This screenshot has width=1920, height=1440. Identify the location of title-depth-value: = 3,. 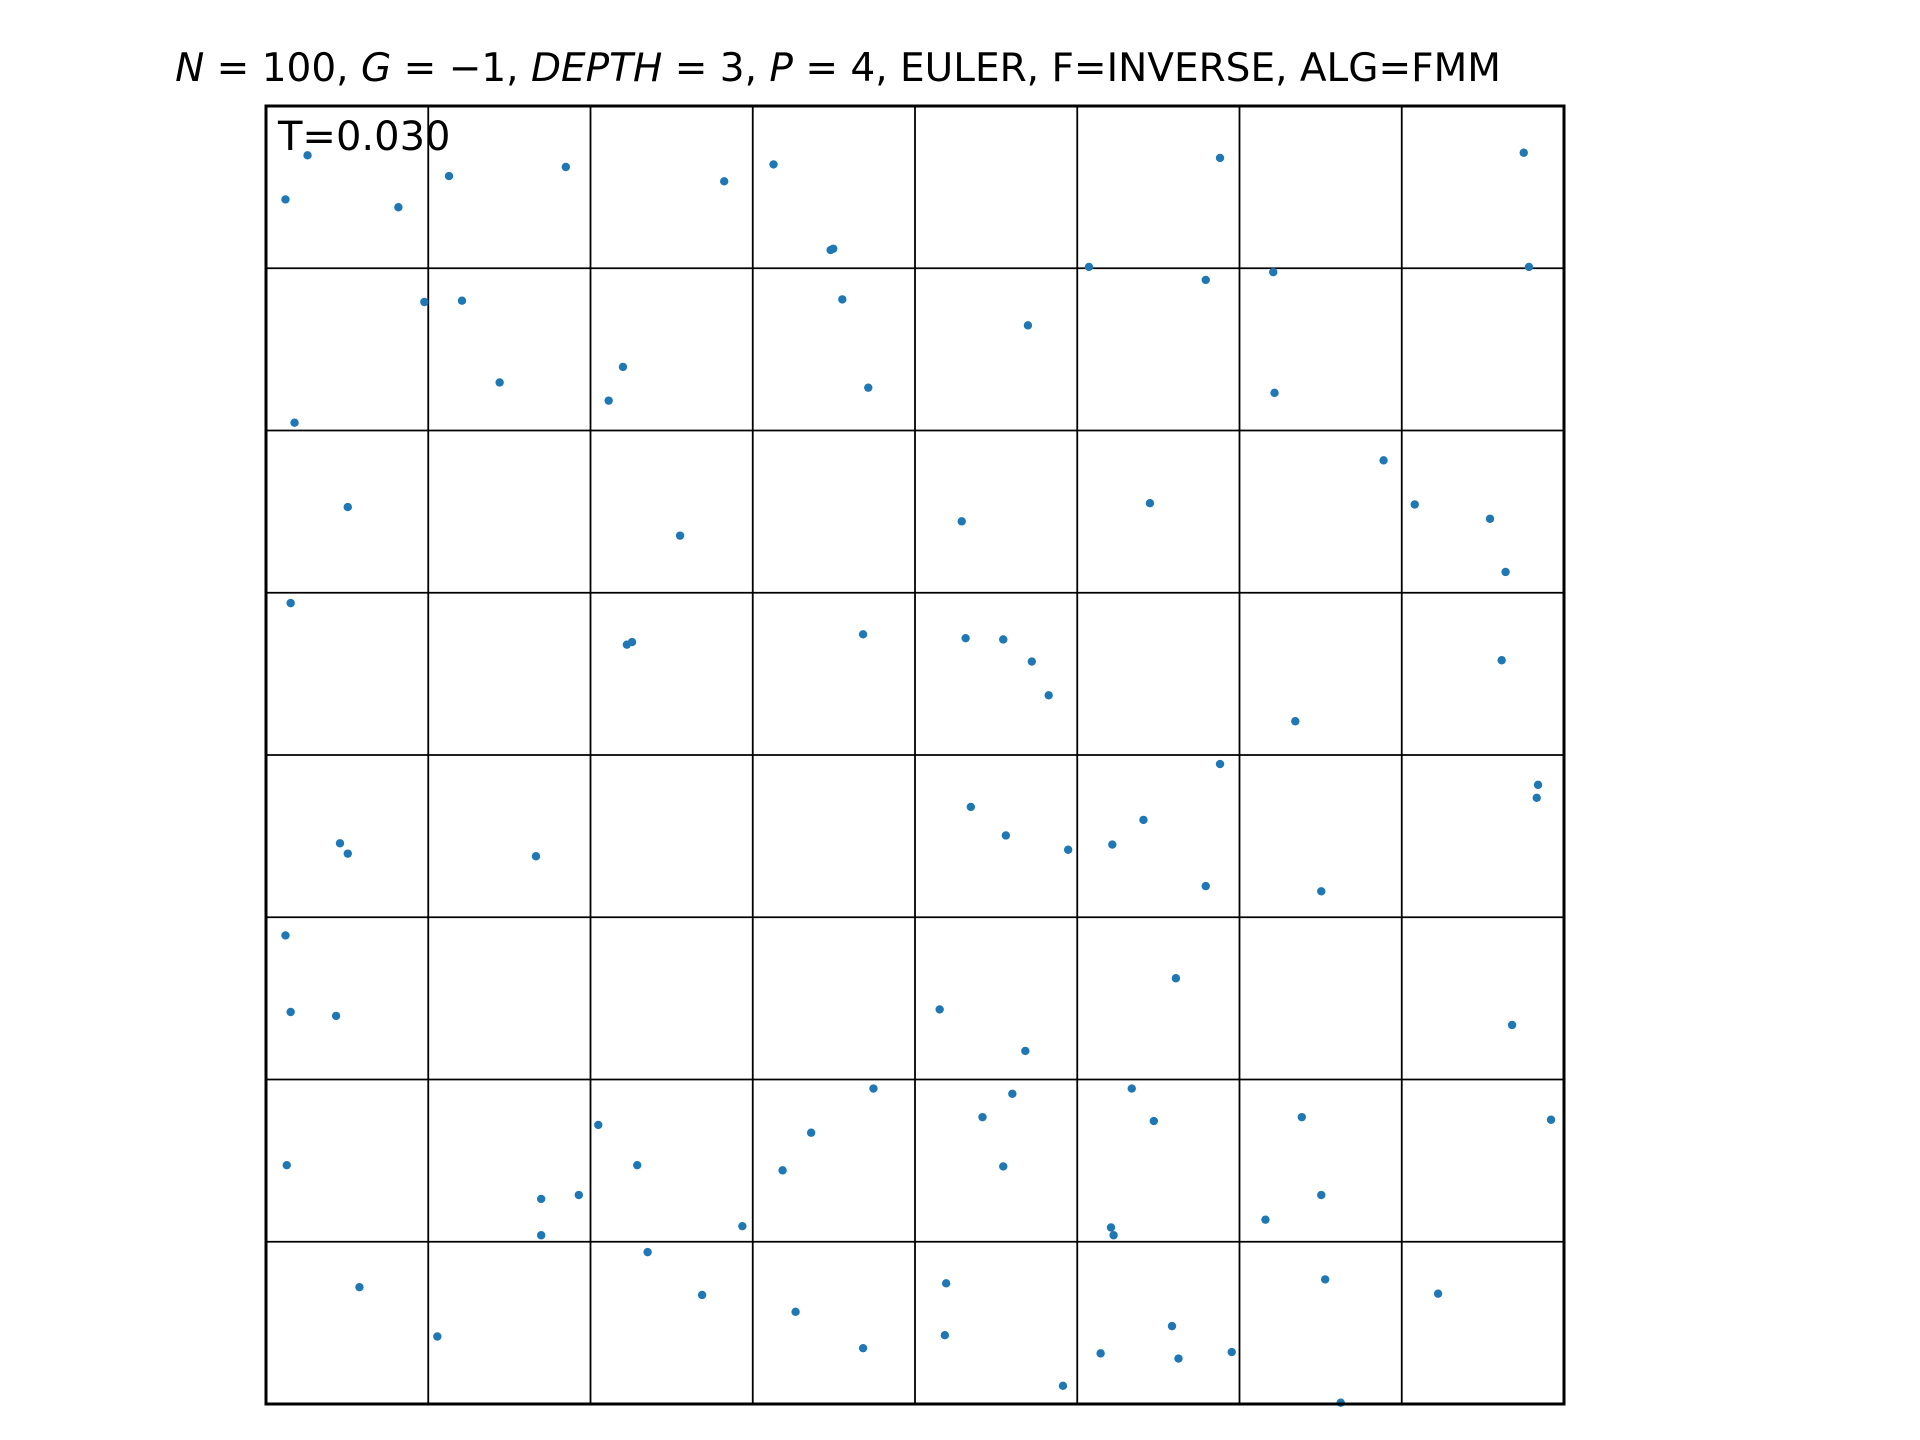
(715, 68).